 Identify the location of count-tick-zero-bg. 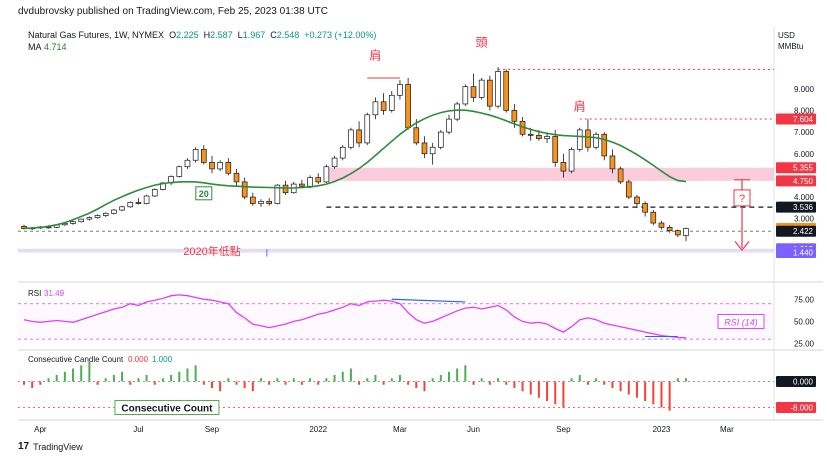
(796, 381).